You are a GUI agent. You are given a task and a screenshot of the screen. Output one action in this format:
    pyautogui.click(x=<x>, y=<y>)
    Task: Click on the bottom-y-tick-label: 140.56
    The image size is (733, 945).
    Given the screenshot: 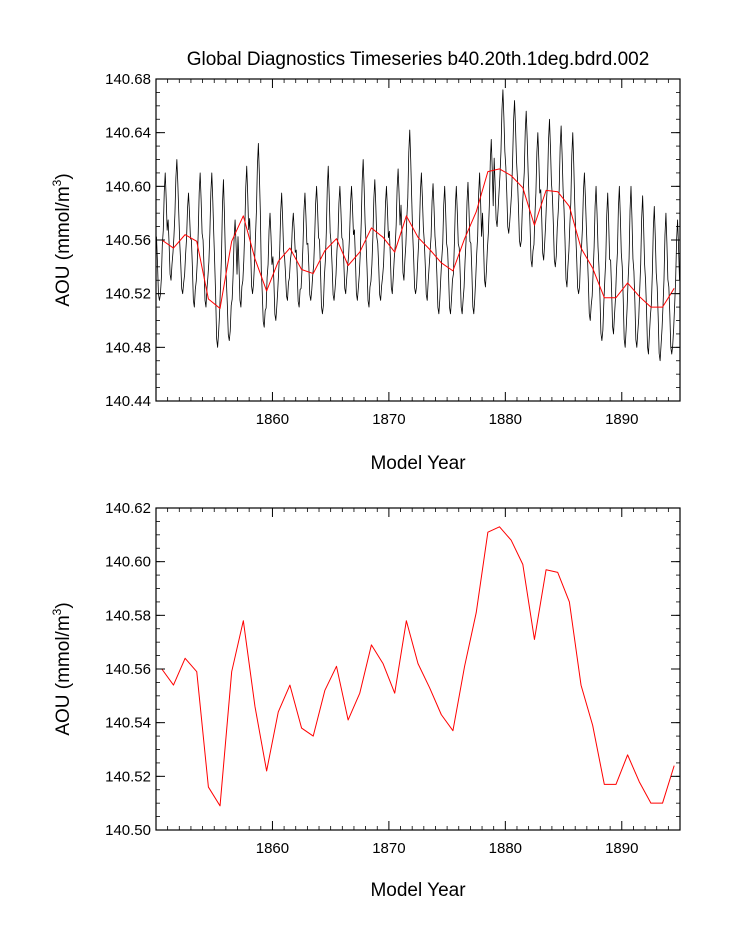 What is the action you would take?
    pyautogui.click(x=128, y=669)
    